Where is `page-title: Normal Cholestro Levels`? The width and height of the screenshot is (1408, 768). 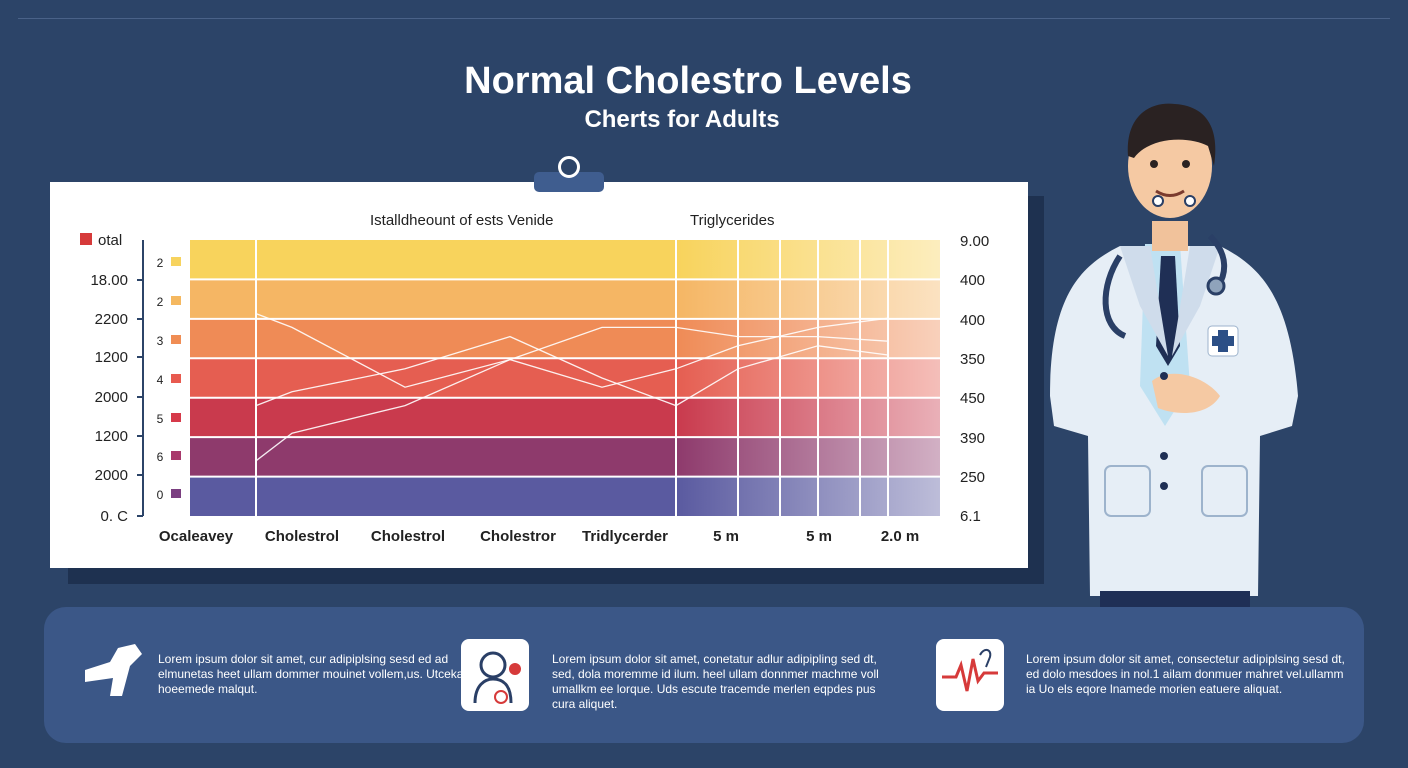 page-title: Normal Cholestro Levels is located at coordinates (688, 81).